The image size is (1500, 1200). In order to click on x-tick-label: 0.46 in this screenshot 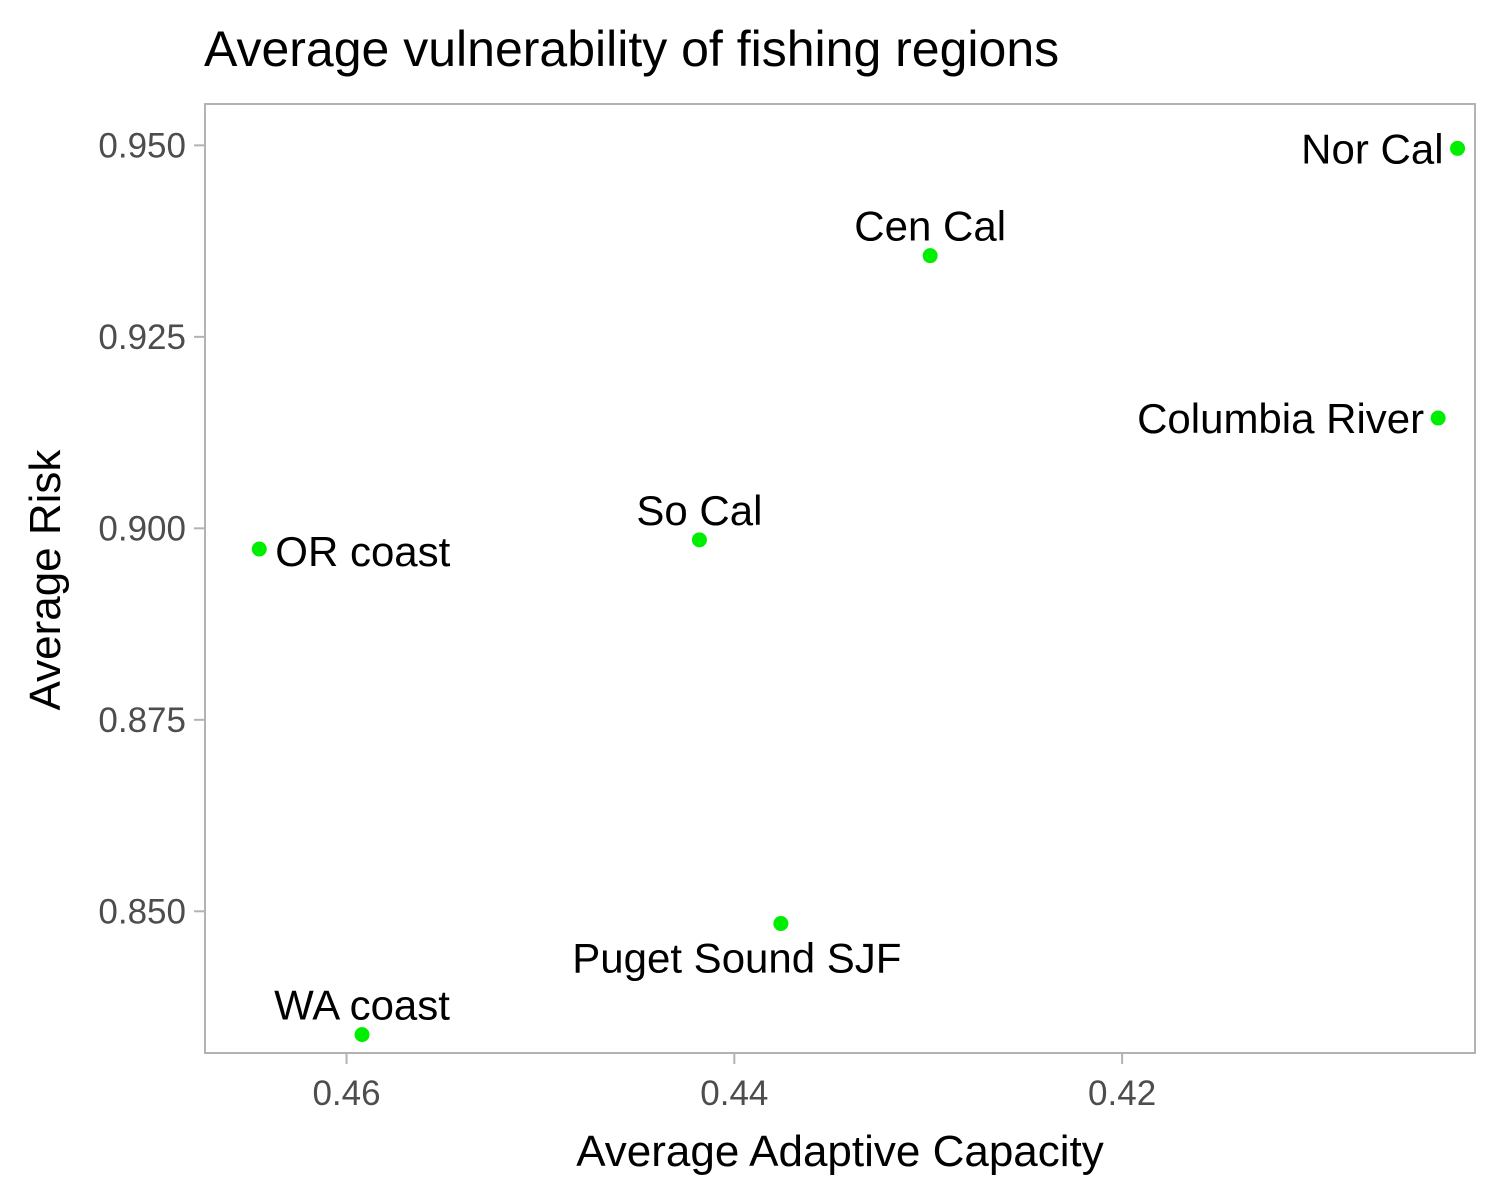, I will do `click(346, 1093)`.